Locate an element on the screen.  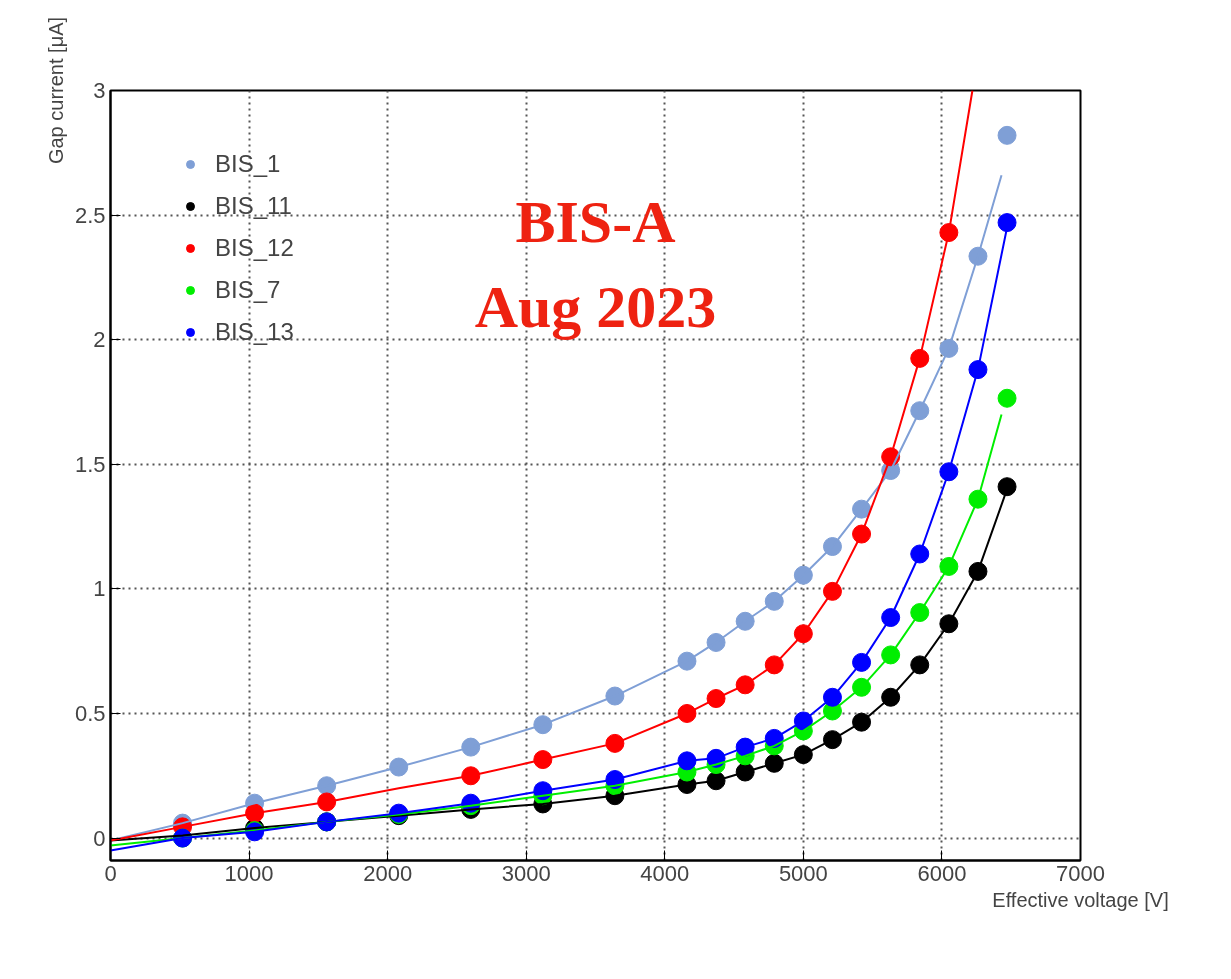
y-axis-title: Gap current [μA] is located at coordinates (55, 90).